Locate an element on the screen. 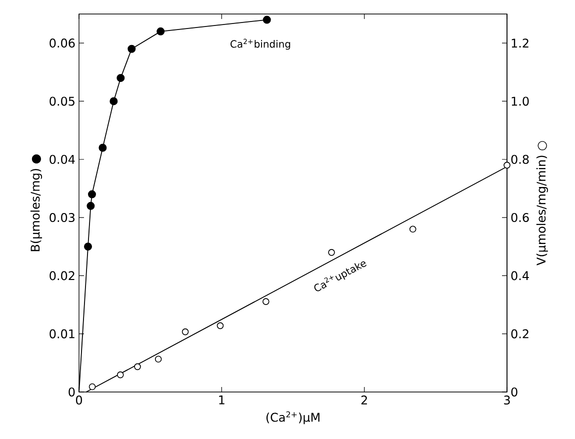 The image size is (575, 439). y2-tick-label: 0.8 is located at coordinates (520, 159).